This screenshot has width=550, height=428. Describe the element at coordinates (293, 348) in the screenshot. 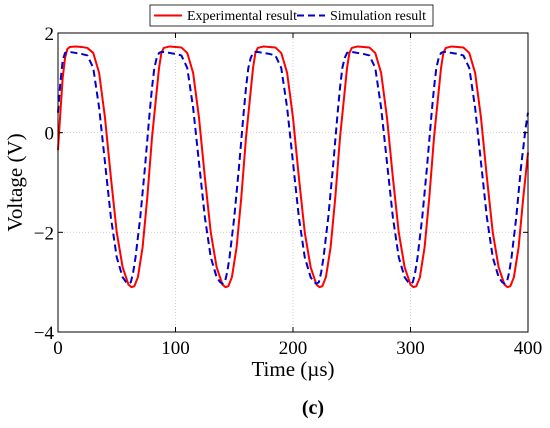

I see `x-tick-label: 200` at that location.